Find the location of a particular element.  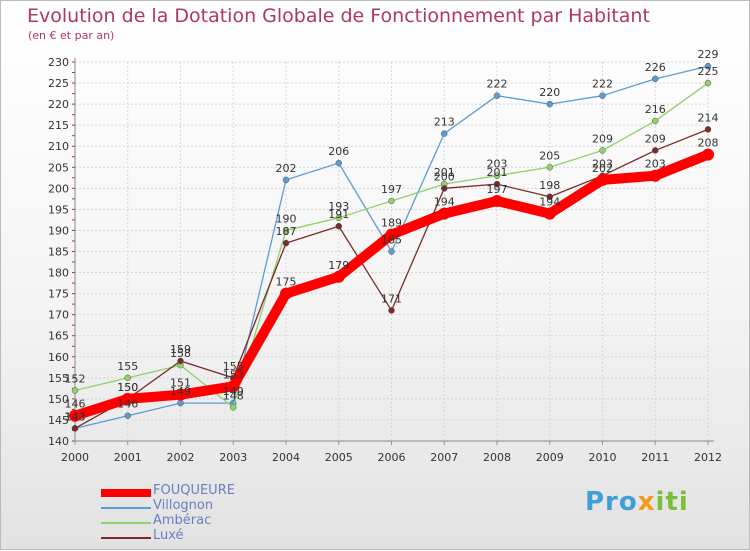

y-tick-label: 150 is located at coordinates (58, 399).